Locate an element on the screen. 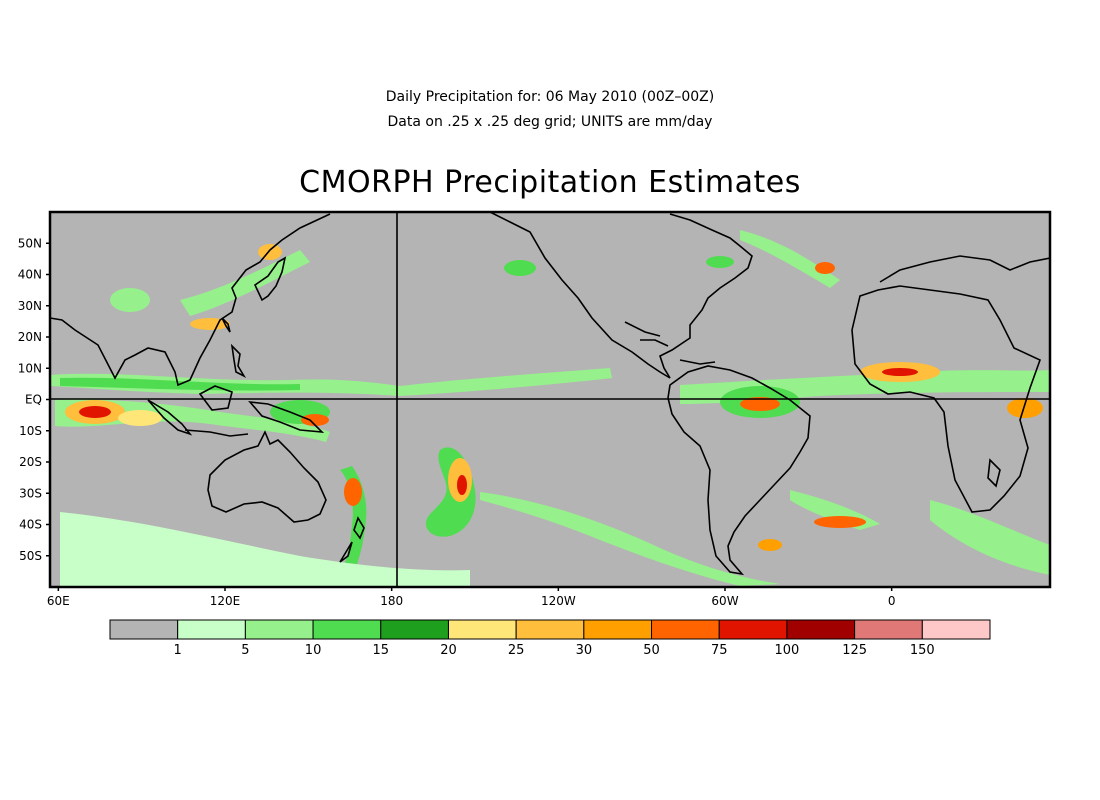 The width and height of the screenshot is (1100, 800). colorbar is located at coordinates (550, 629).